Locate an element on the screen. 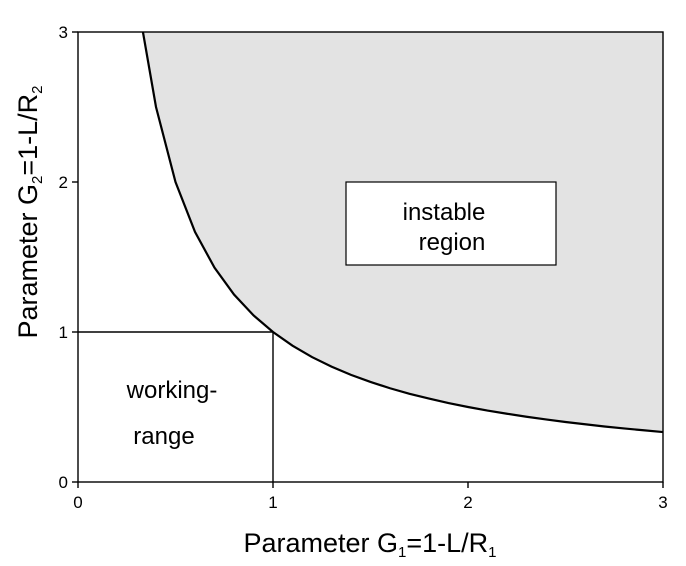 Image resolution: width=686 pixels, height=566 pixels. working-range-label: working- range is located at coordinates (172, 413).